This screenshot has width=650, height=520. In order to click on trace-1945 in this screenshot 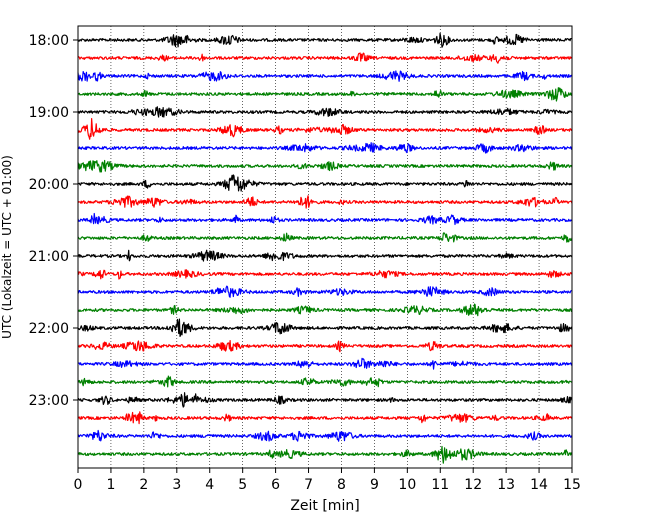, I will do `click(325, 166)`.